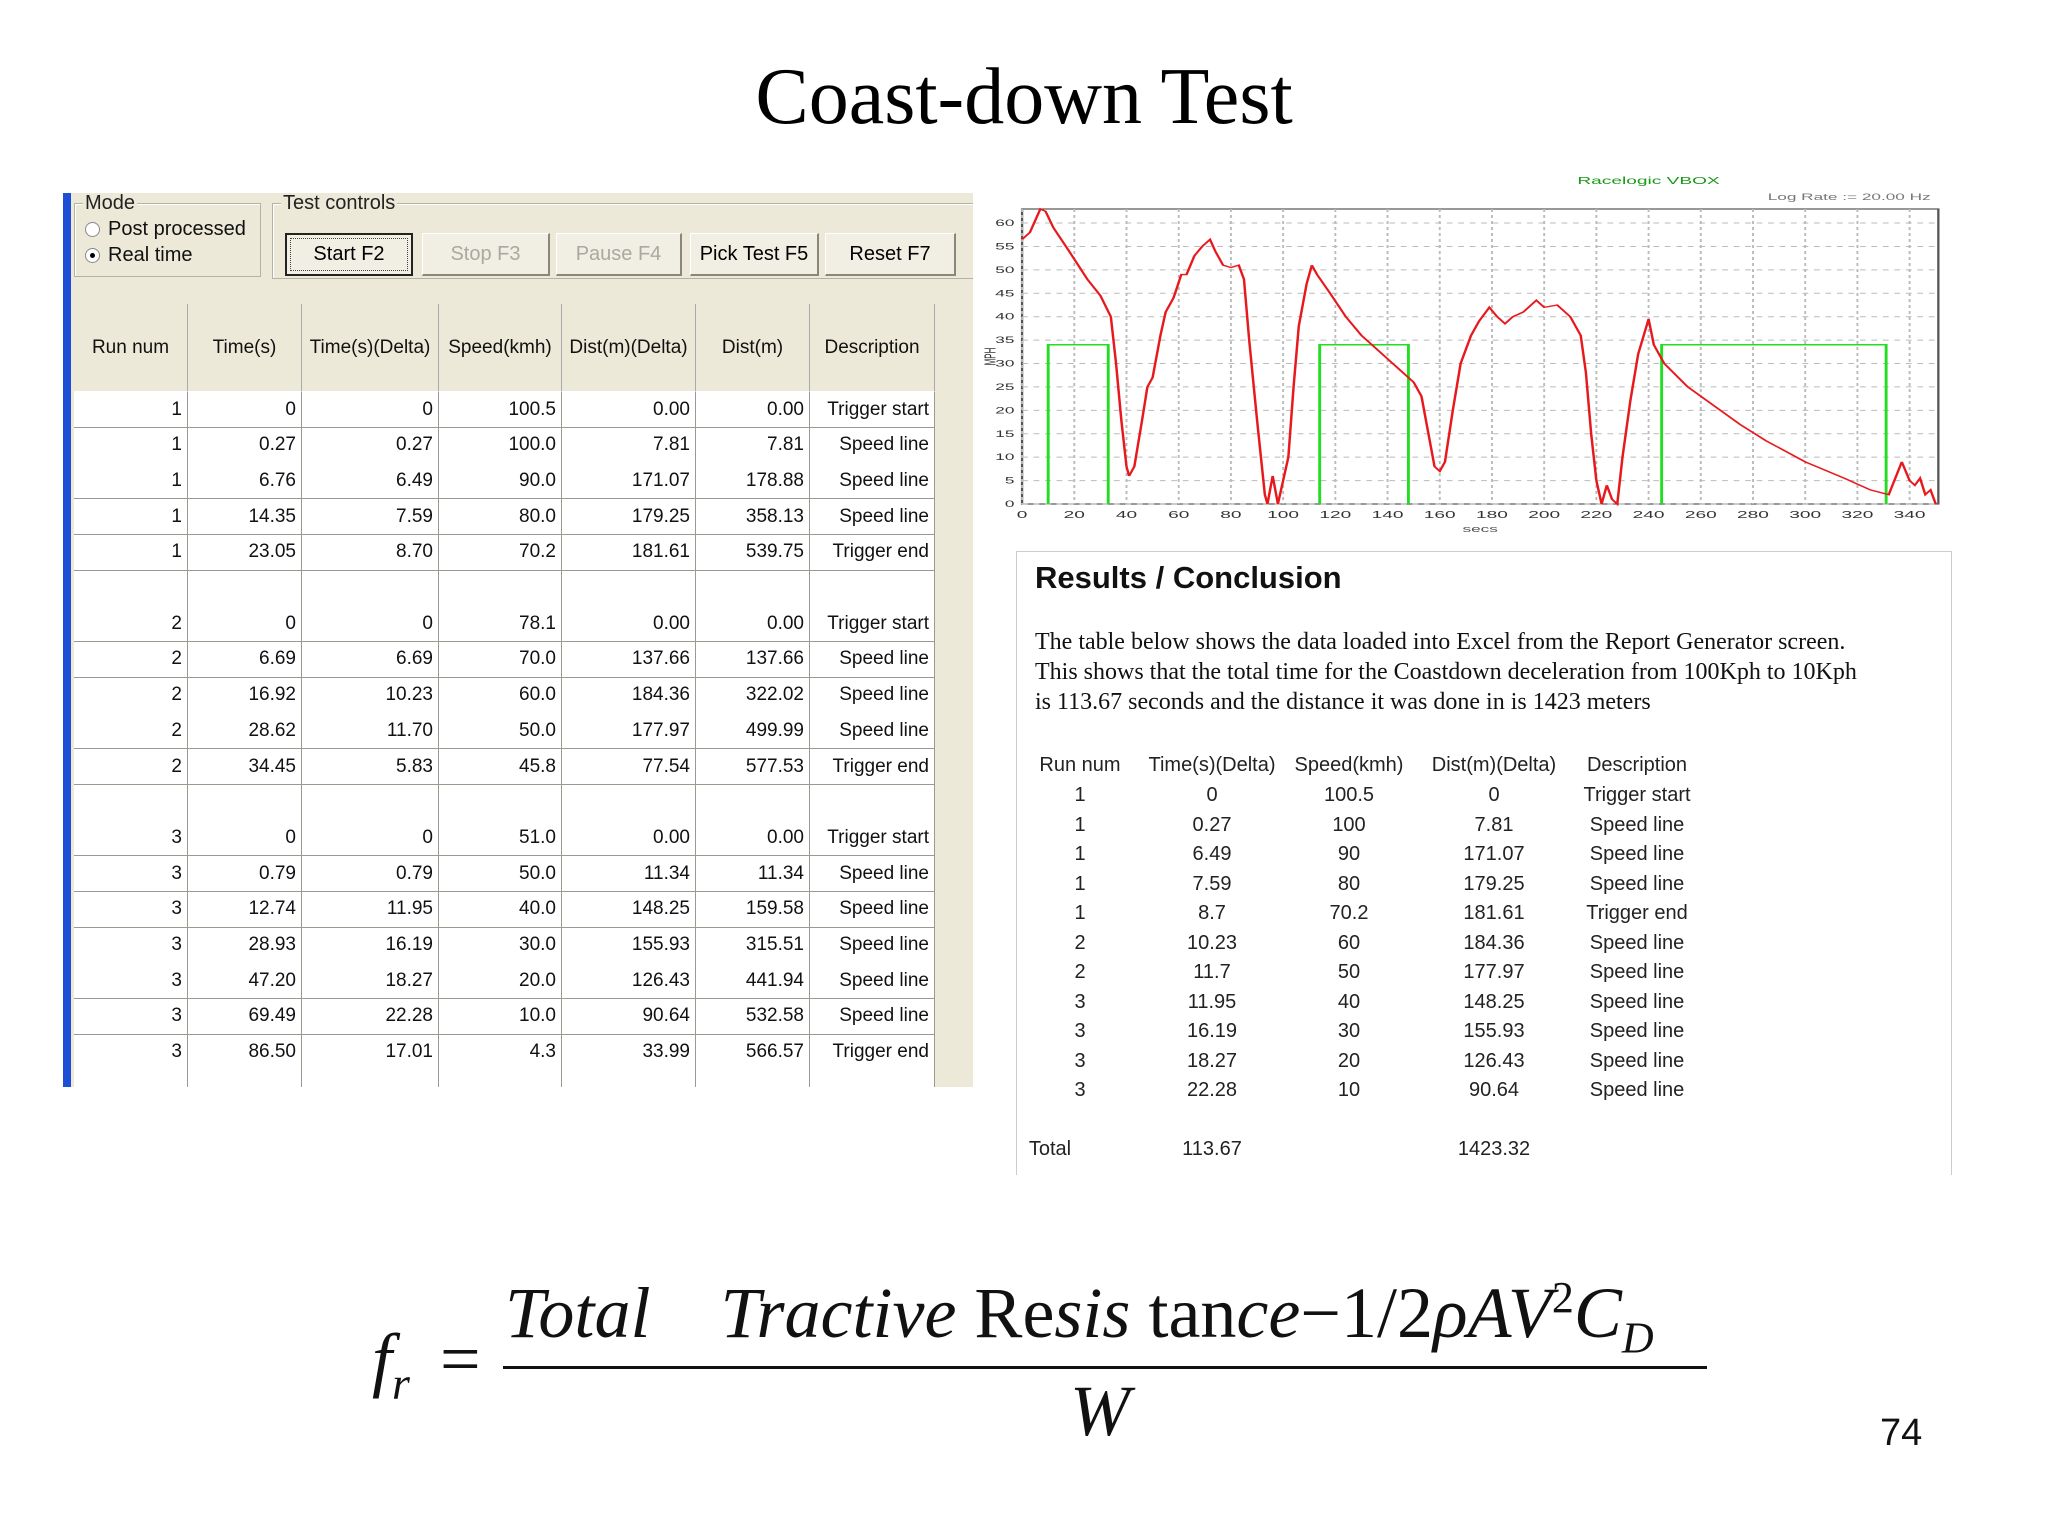 The width and height of the screenshot is (2048, 1536). Describe the element at coordinates (629, 731) in the screenshot. I see `grid-cell: 177.97` at that location.